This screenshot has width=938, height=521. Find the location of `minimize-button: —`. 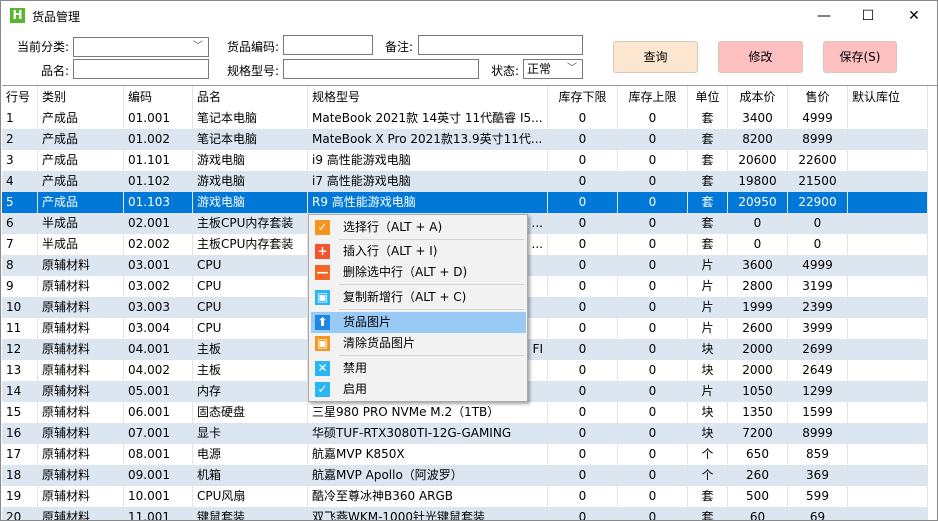

minimize-button: — is located at coordinates (824, 16).